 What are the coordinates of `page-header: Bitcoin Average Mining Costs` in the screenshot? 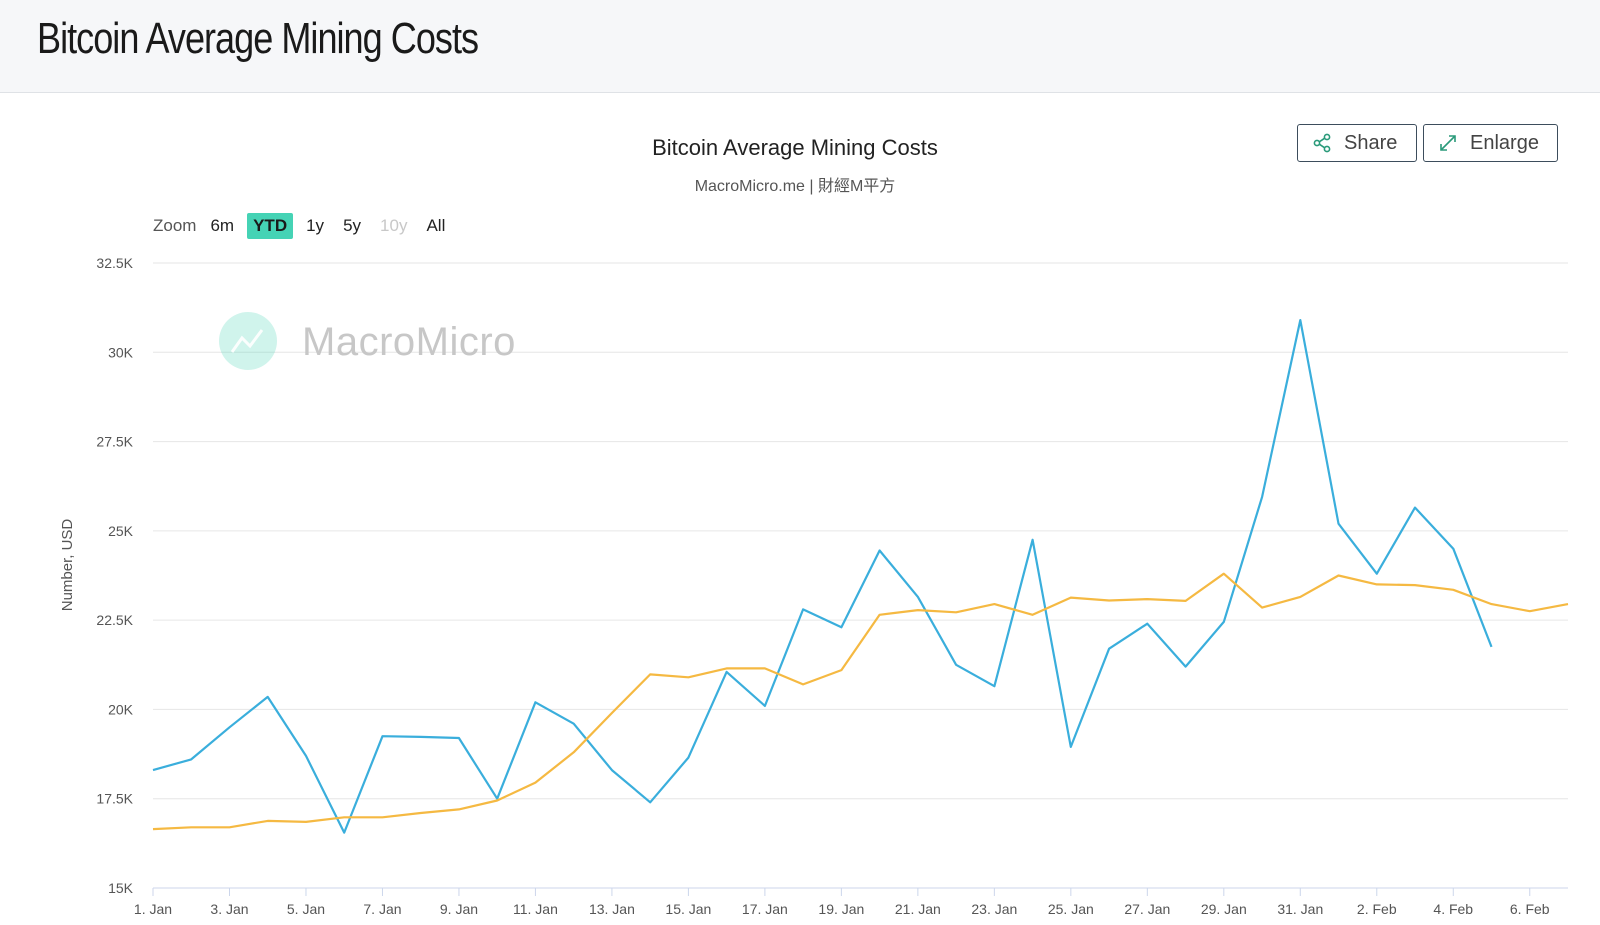 It's located at (800, 46).